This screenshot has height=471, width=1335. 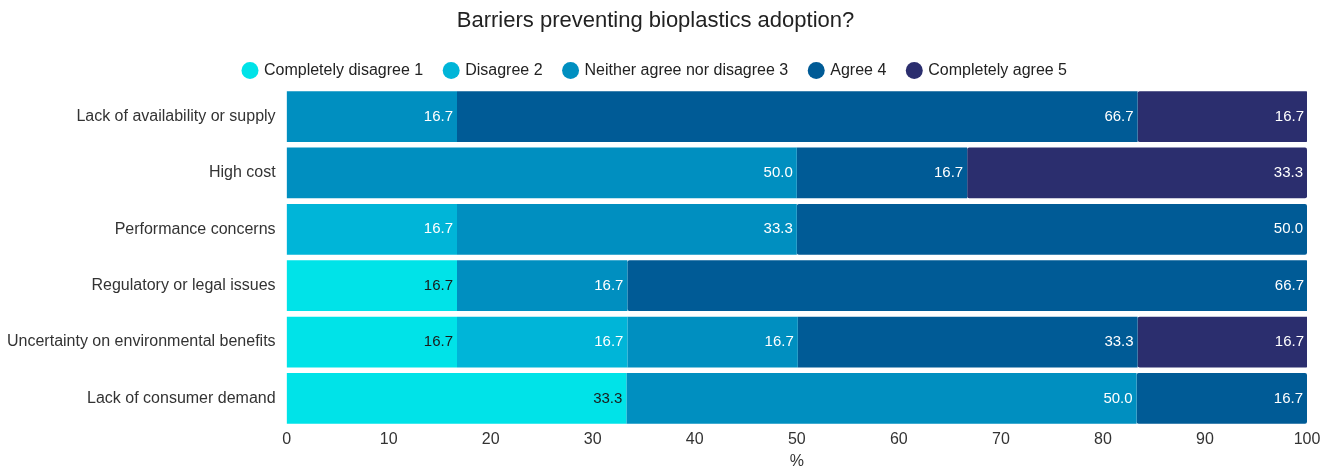 What do you see at coordinates (181, 397) in the screenshot?
I see `y-tick-label: Lack of consumer demand` at bounding box center [181, 397].